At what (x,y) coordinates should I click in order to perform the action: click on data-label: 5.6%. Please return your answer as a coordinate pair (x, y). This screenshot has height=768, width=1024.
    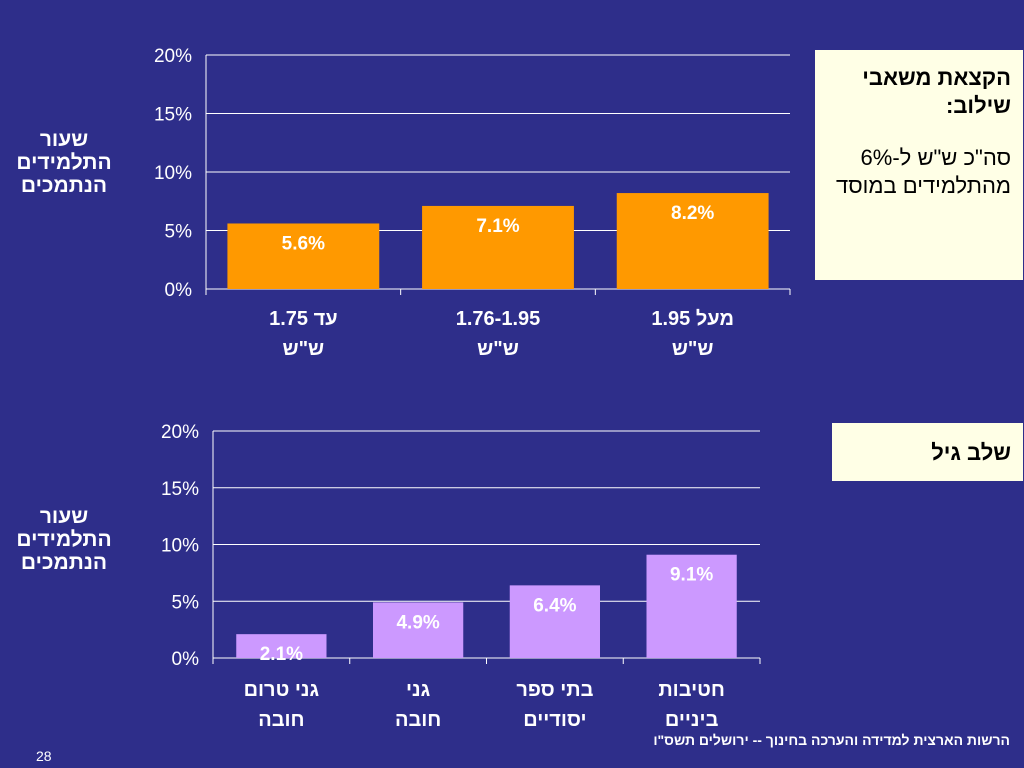
    Looking at the image, I should click on (303, 243).